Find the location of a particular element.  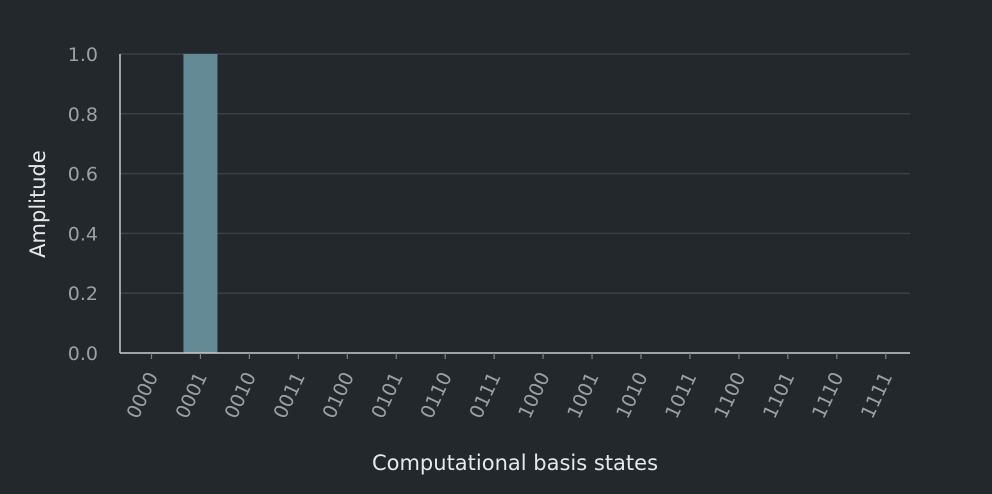

x-tick-label: 0111 is located at coordinates (485, 395).